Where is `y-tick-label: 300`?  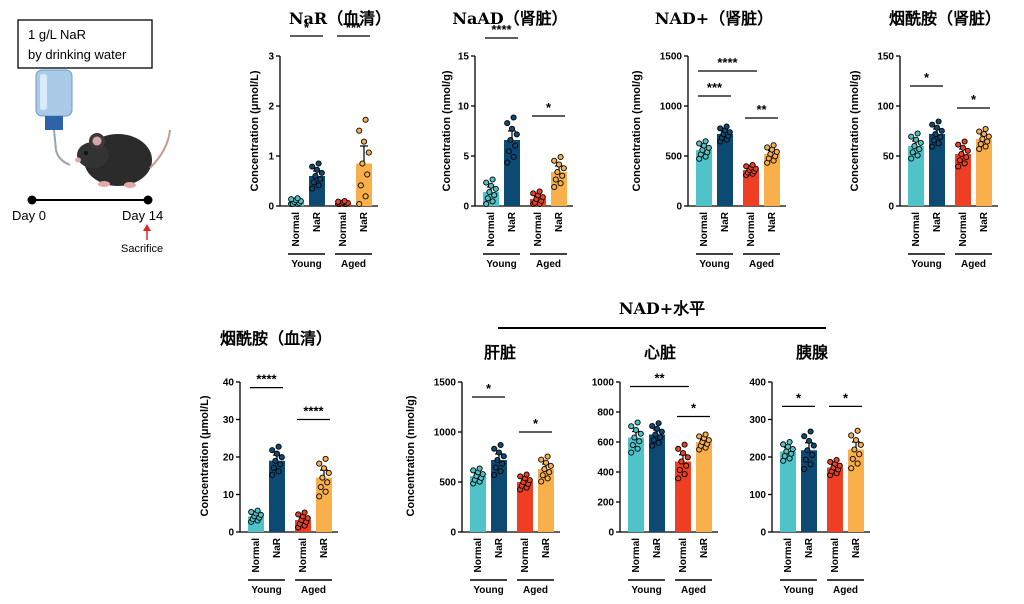
y-tick-label: 300 is located at coordinates (757, 420).